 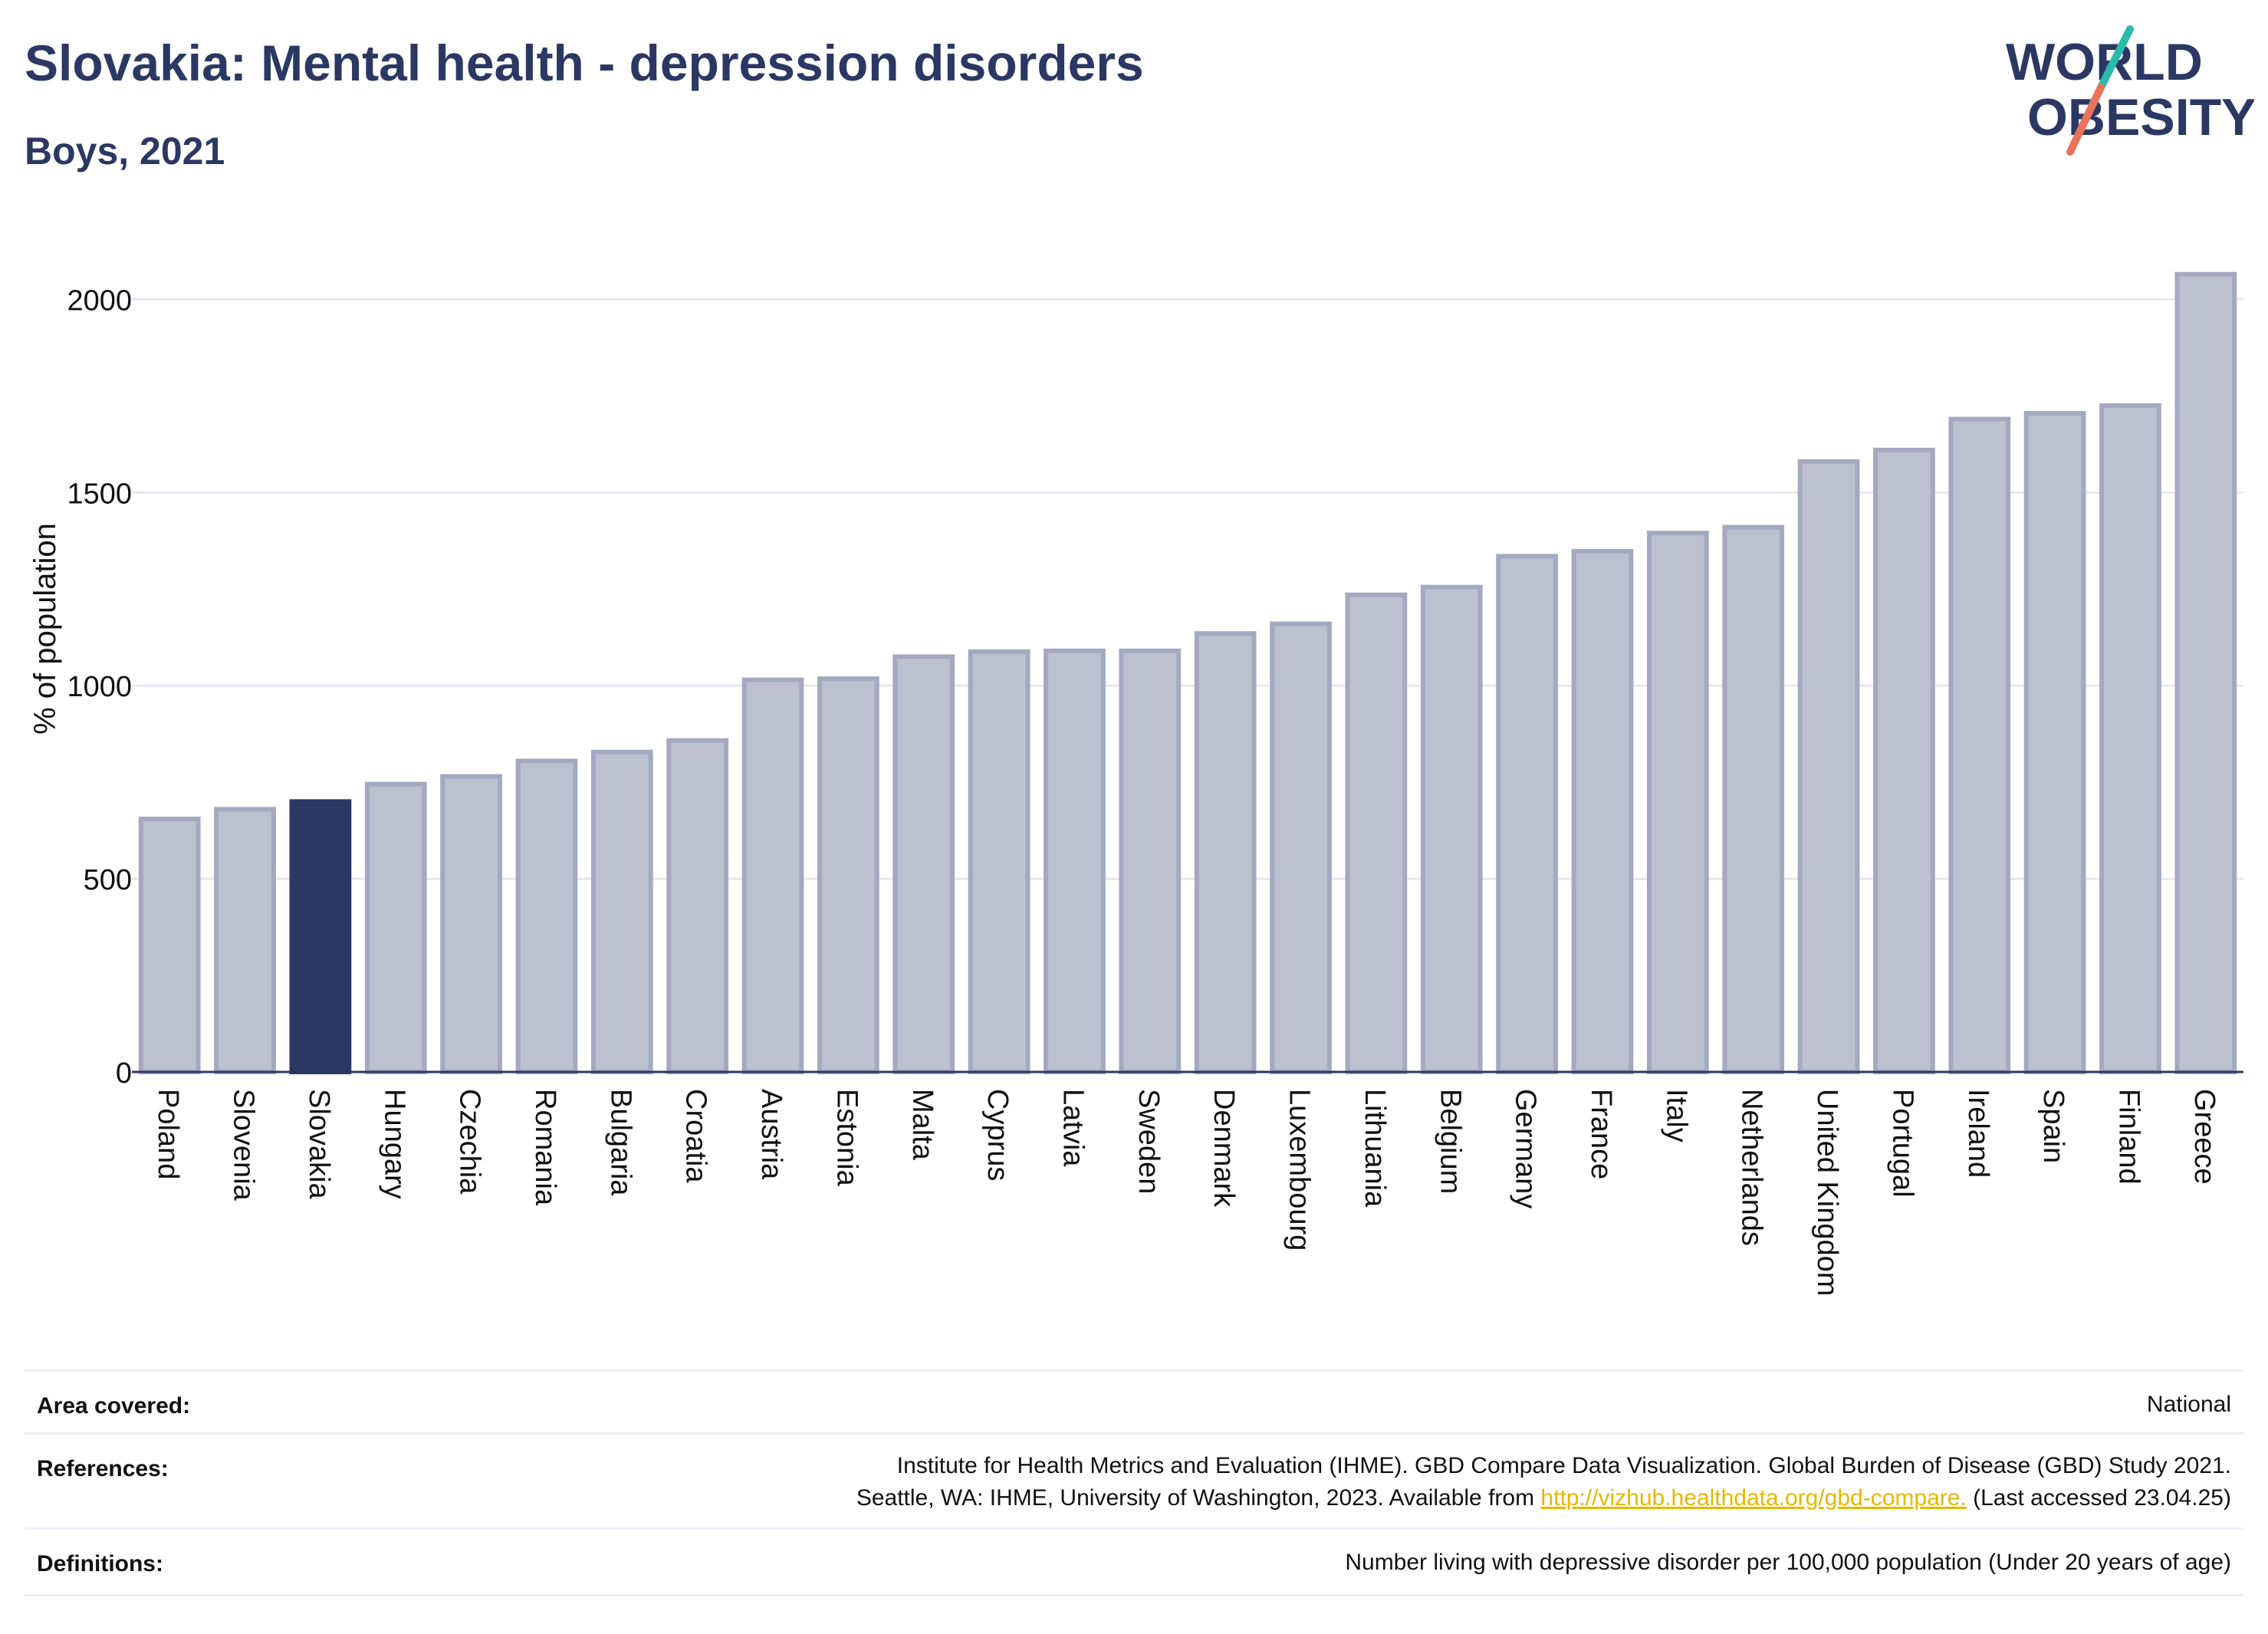 I want to click on bar-ireland, so click(x=1979, y=745).